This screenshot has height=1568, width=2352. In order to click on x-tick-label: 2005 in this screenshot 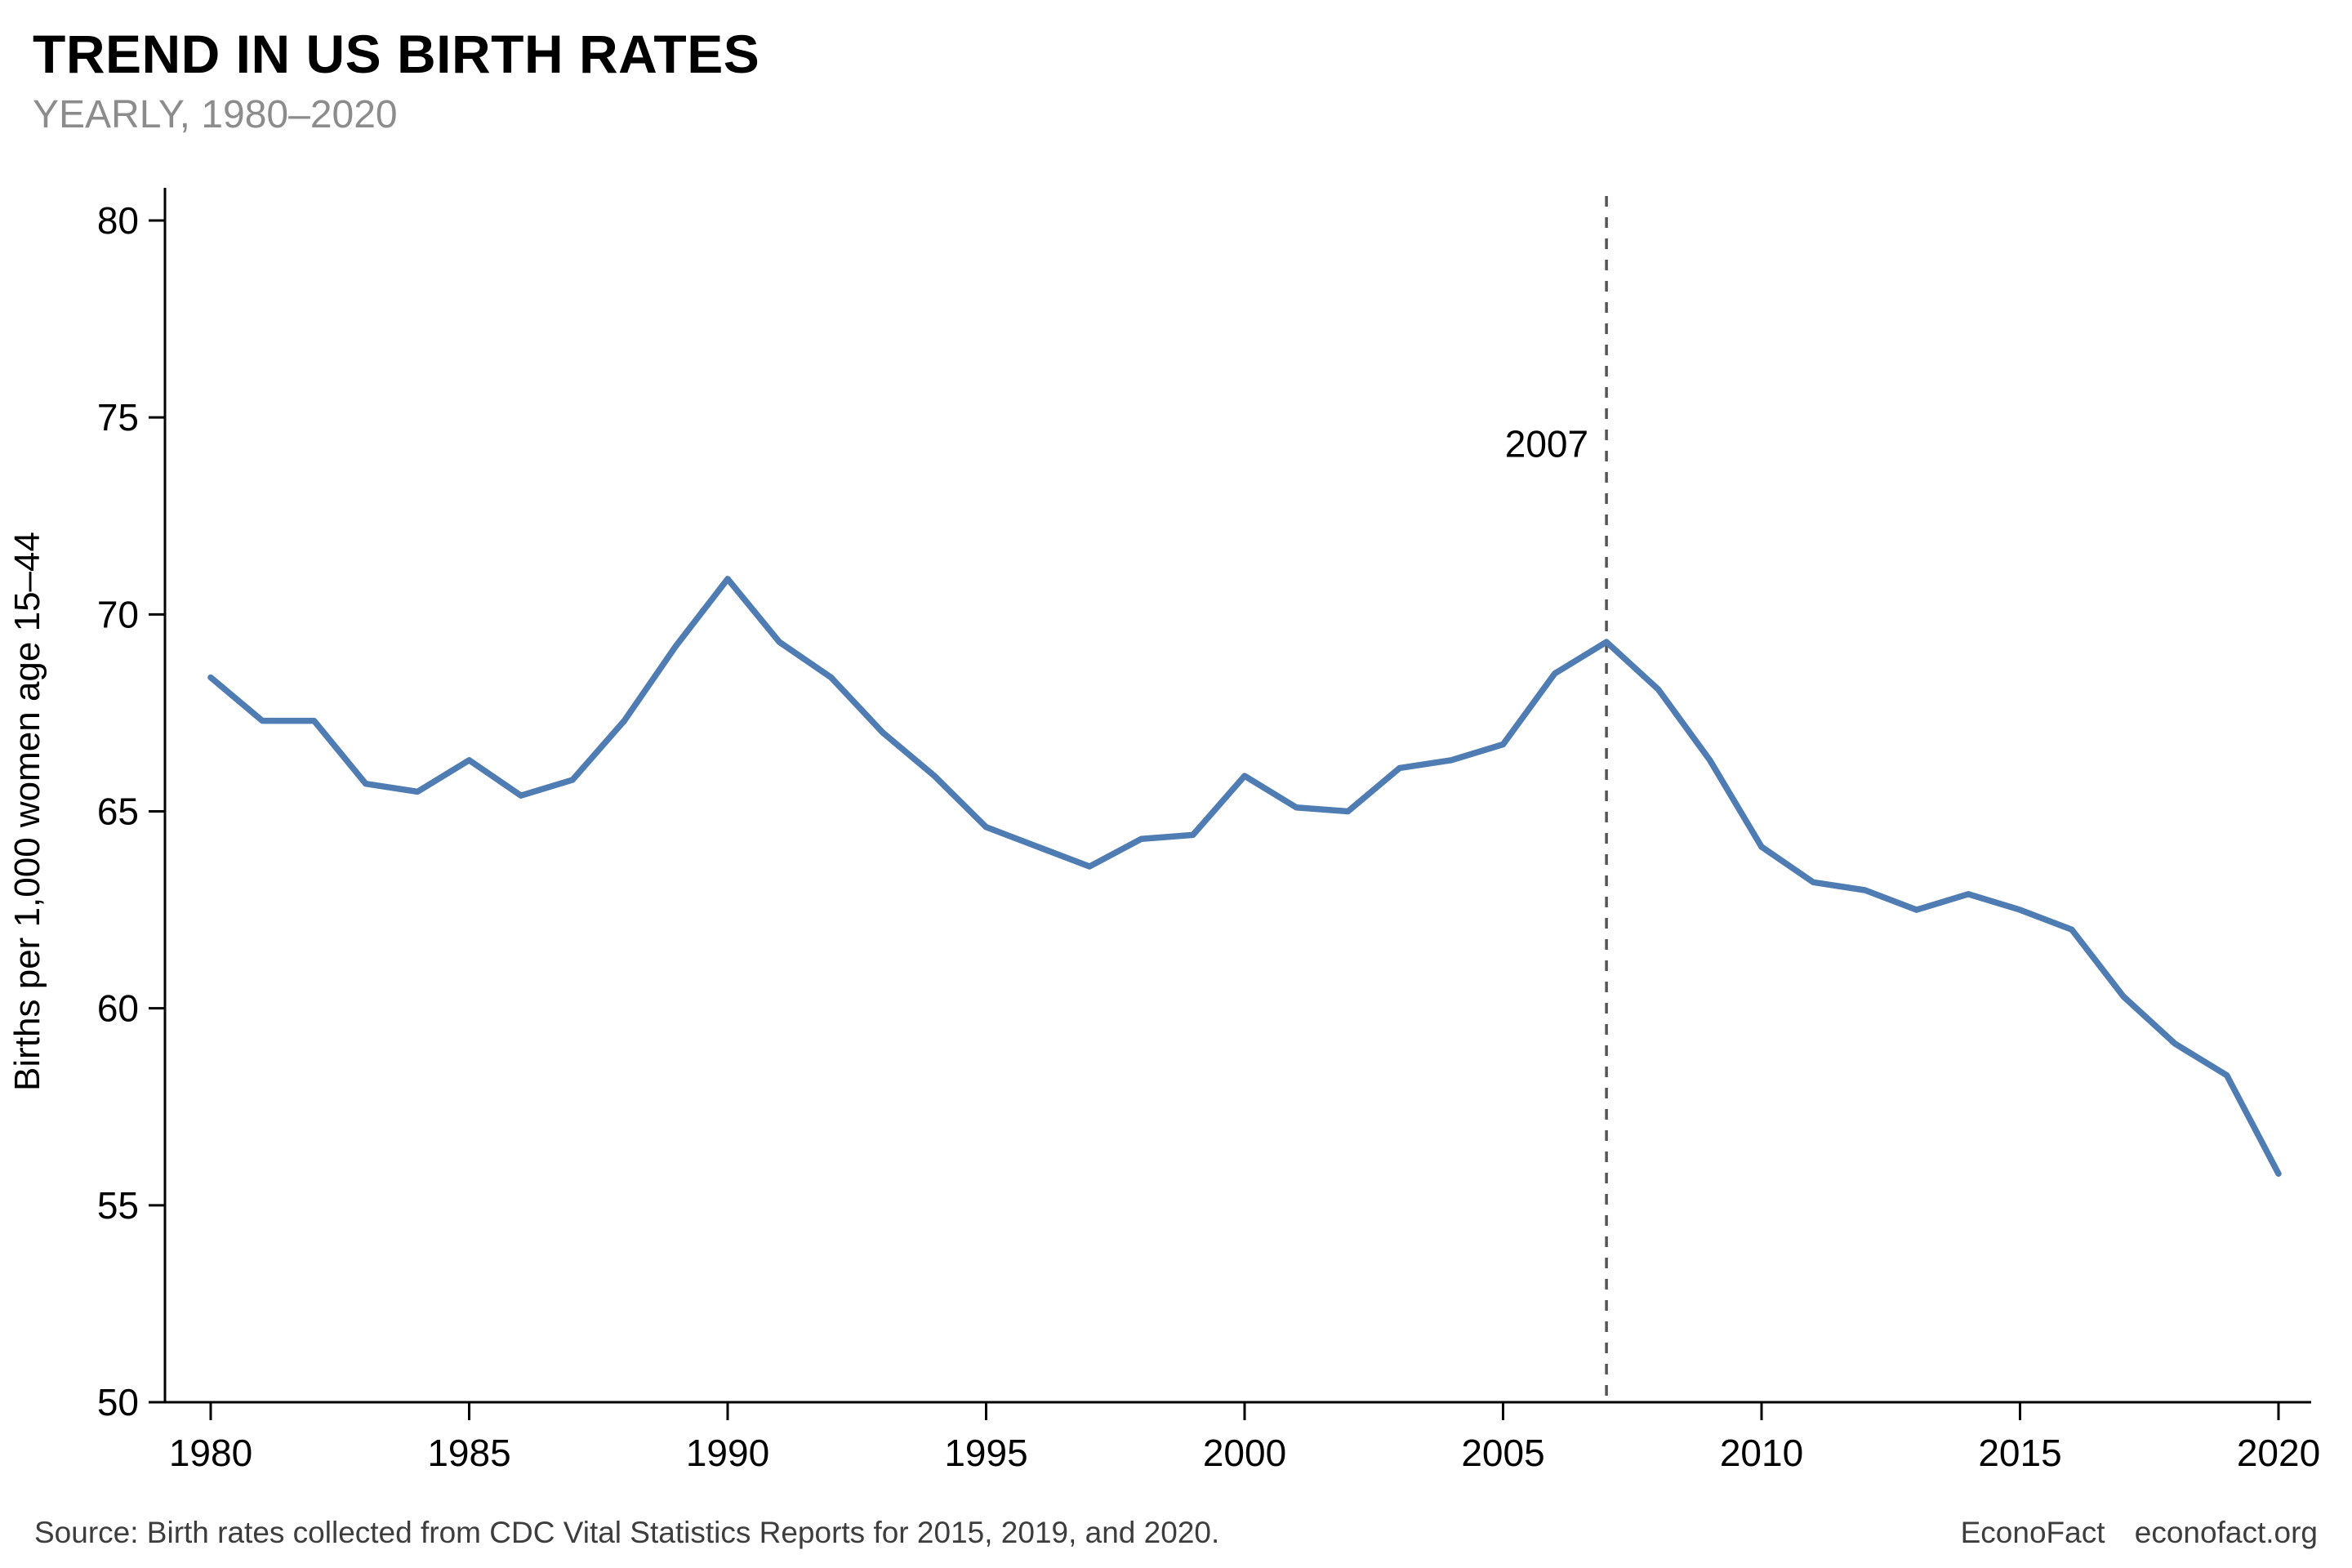, I will do `click(1502, 1453)`.